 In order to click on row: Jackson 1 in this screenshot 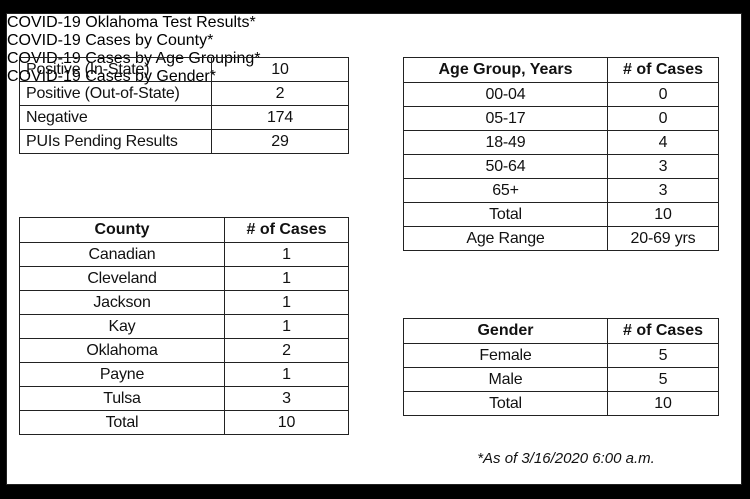, I will do `click(184, 302)`.